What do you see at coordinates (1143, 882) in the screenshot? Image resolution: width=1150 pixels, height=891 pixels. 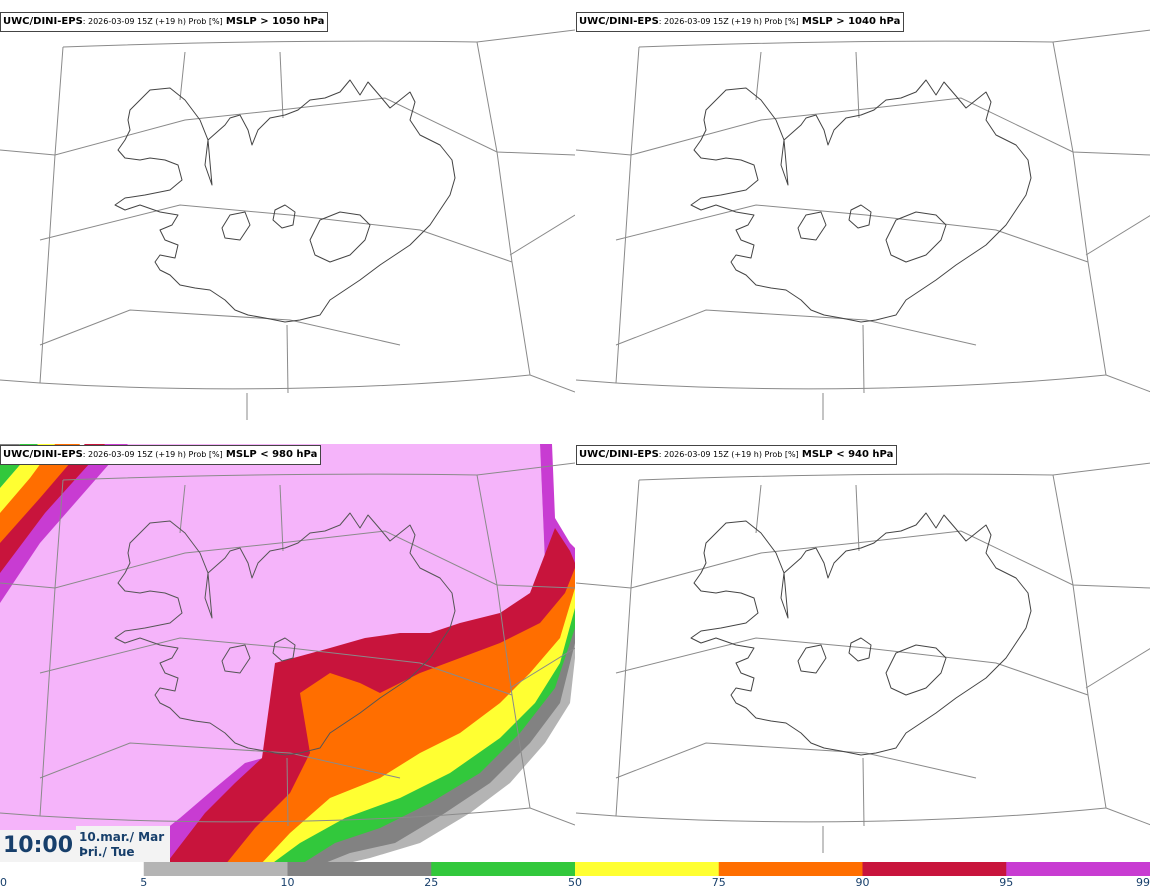 I see `colorbar-tick-label: 99` at bounding box center [1143, 882].